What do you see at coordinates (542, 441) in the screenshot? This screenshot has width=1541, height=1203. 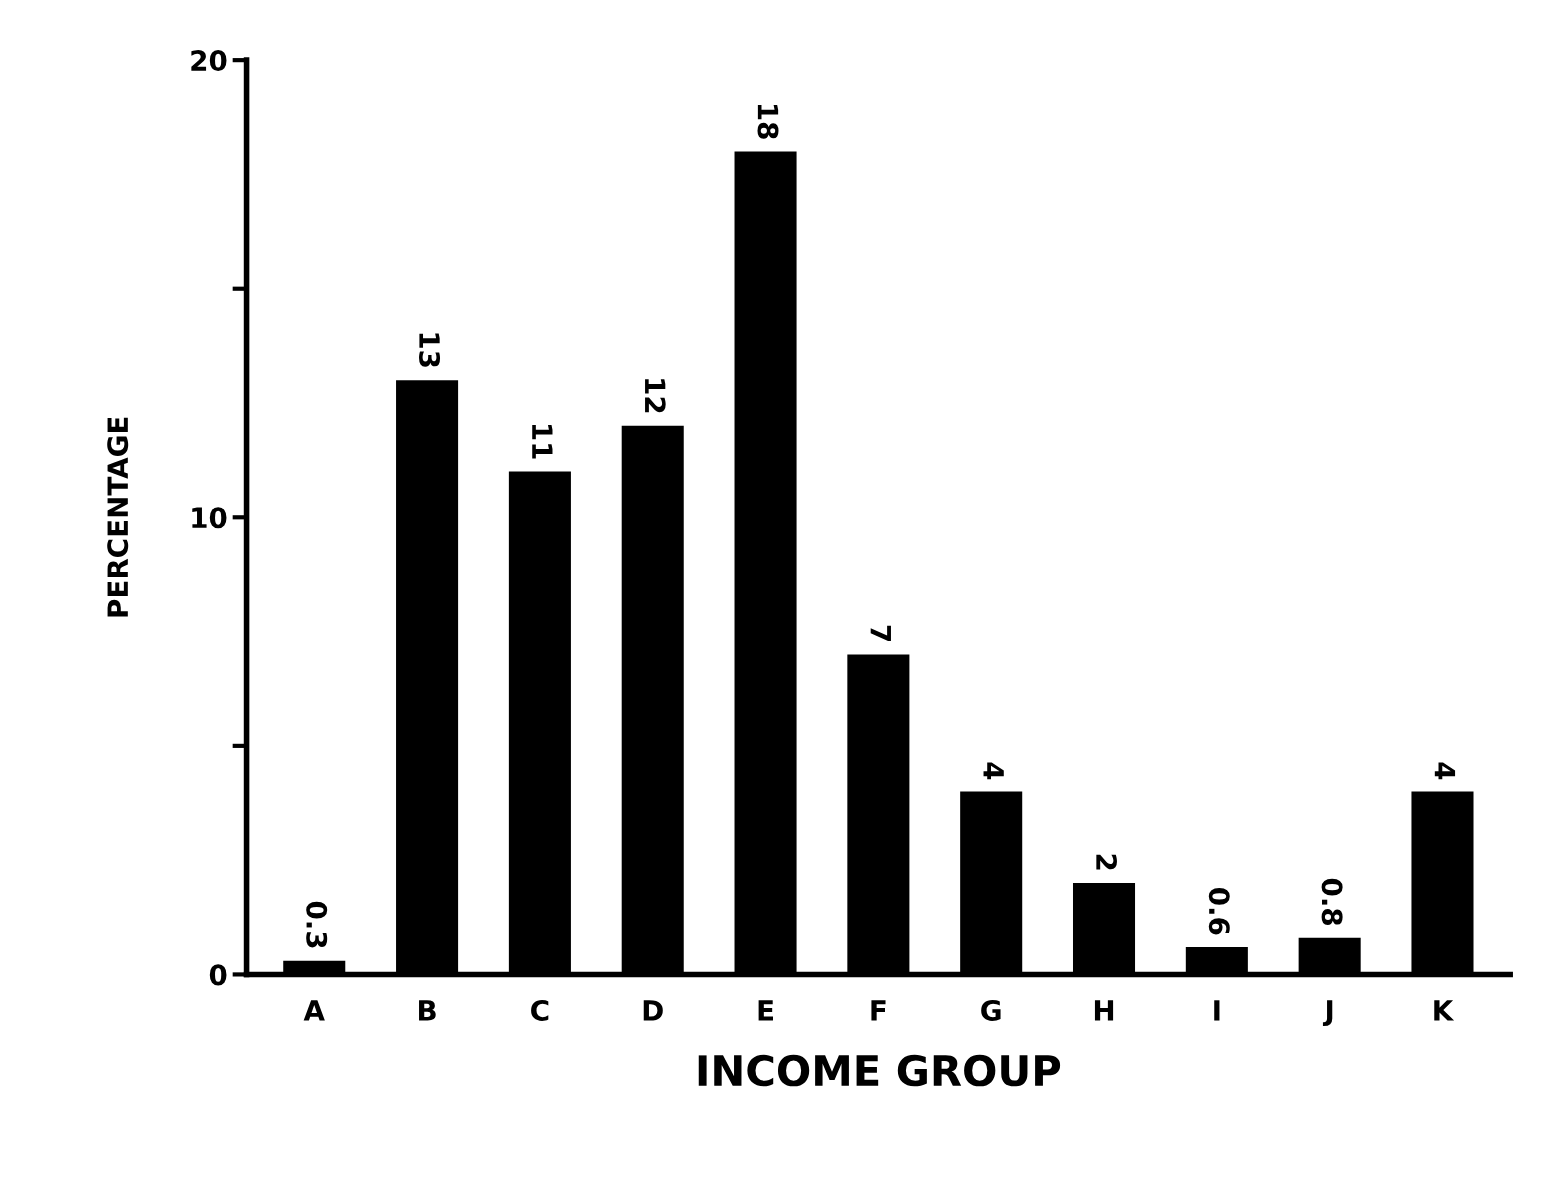 I see `data-label: 11` at bounding box center [542, 441].